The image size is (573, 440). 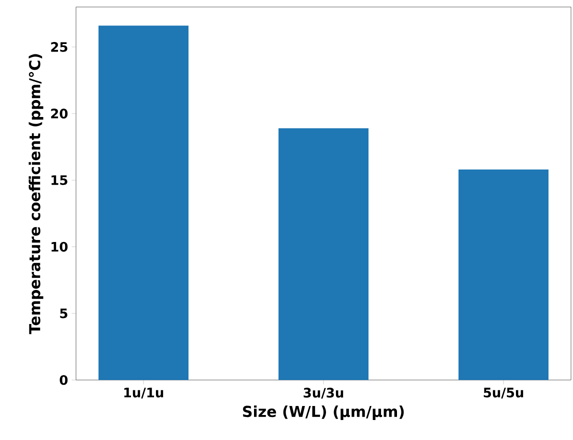 I want to click on y-tick-label: 25, so click(x=59, y=47).